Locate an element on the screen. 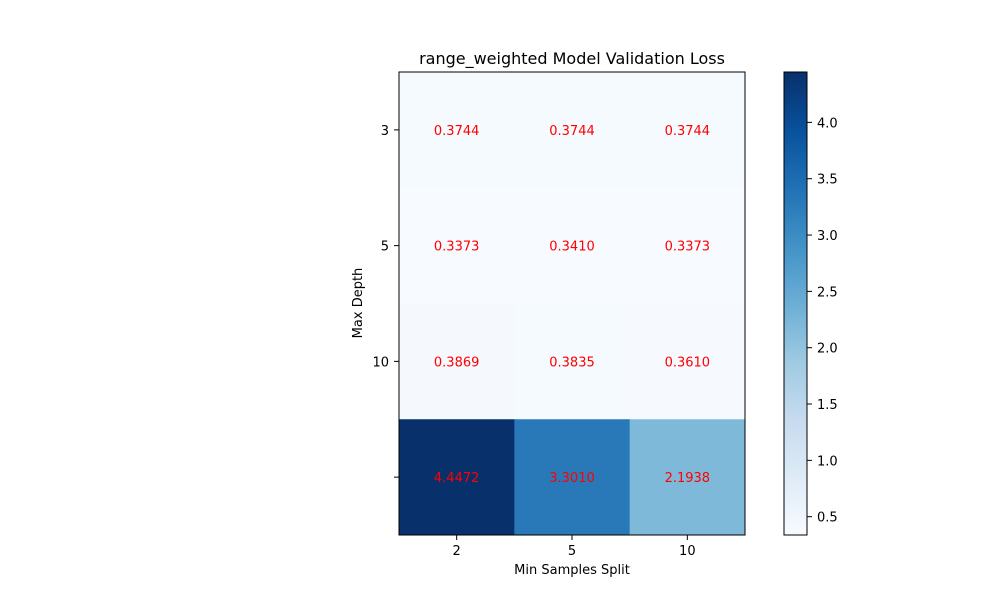 The height and width of the screenshot is (600, 1000). cell-value-label: 0.3835 is located at coordinates (572, 362).